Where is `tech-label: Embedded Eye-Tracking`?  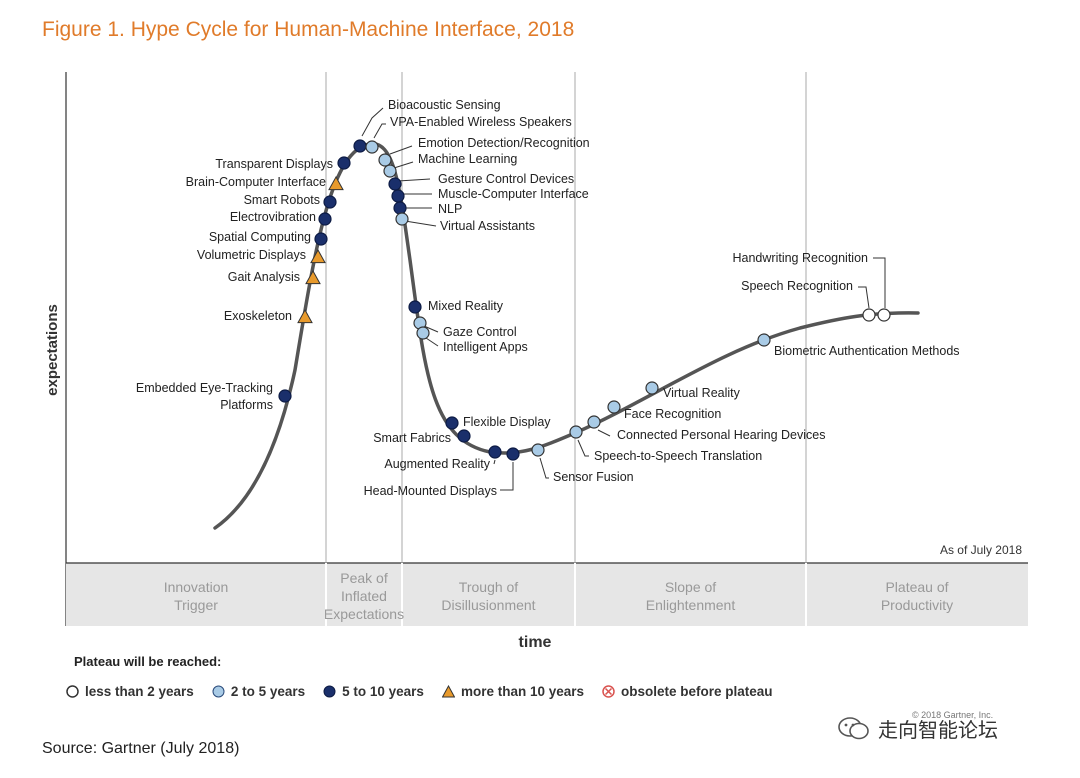 tech-label: Embedded Eye-Tracking is located at coordinates (204, 388).